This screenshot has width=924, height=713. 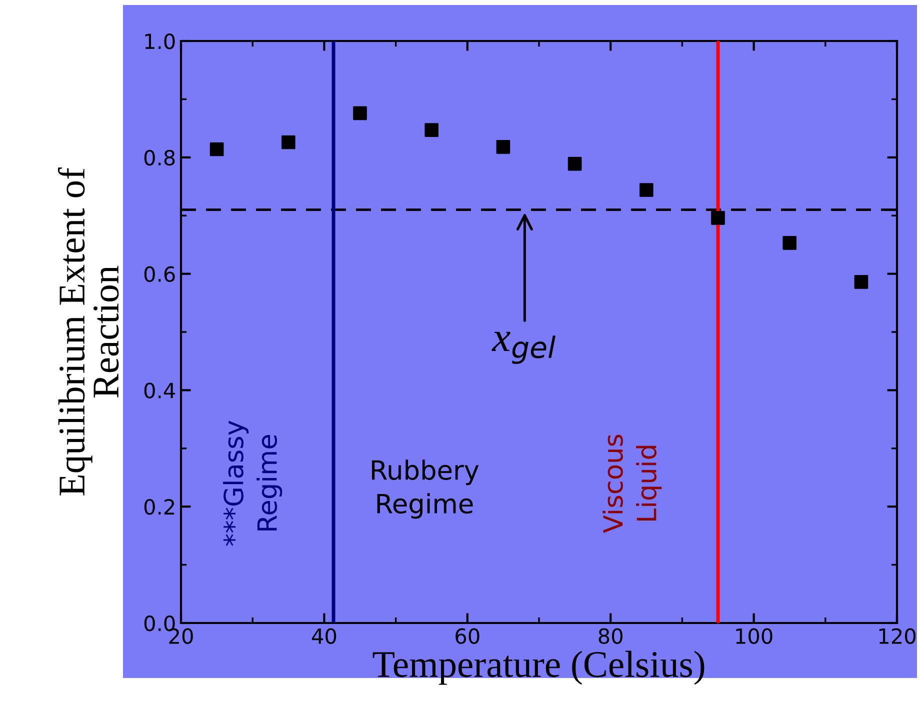 What do you see at coordinates (159, 390) in the screenshot?
I see `y-tick-label: 0.4` at bounding box center [159, 390].